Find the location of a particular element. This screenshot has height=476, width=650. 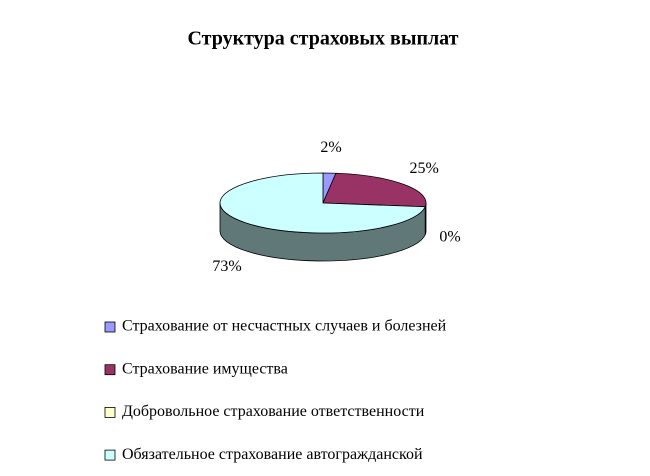

data-label: 0% is located at coordinates (449, 237).